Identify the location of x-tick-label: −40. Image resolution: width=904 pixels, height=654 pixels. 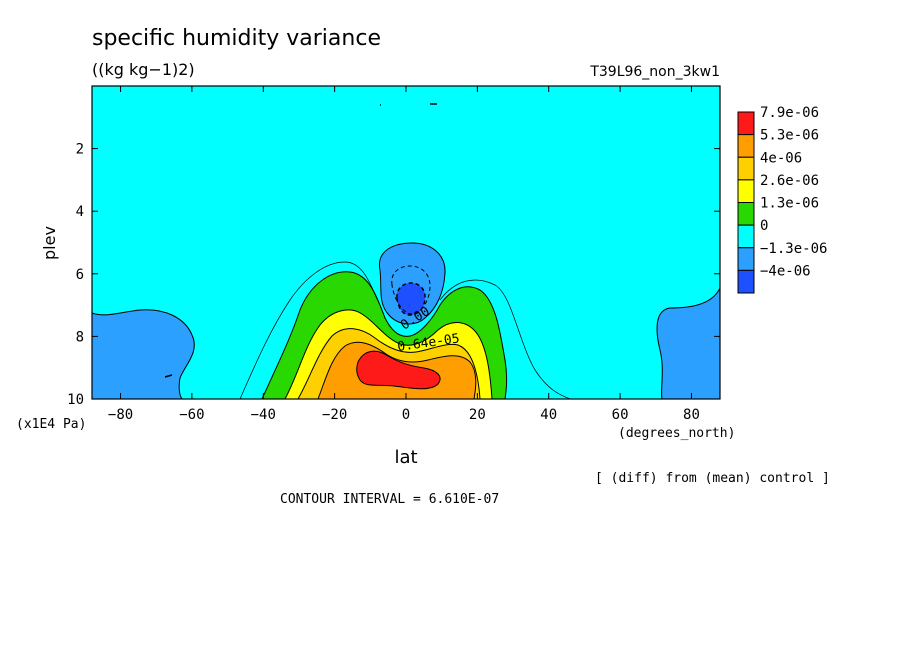
(263, 415).